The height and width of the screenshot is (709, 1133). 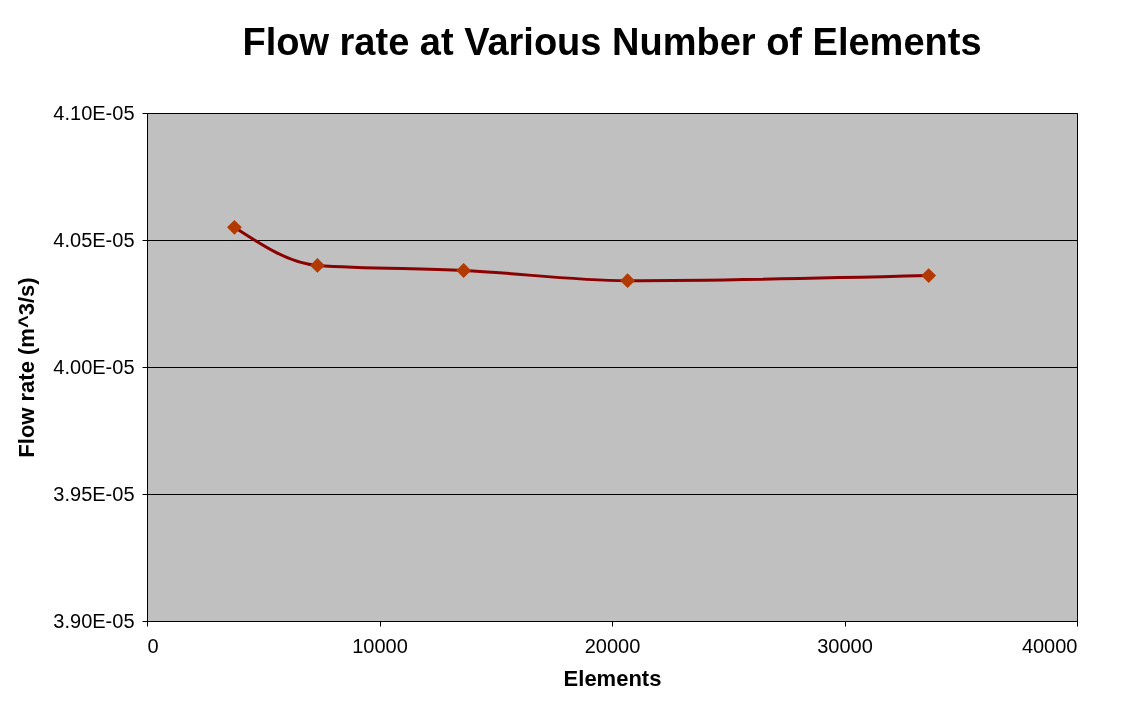 I want to click on y-tick-label: 4.00E-05, so click(x=94, y=366).